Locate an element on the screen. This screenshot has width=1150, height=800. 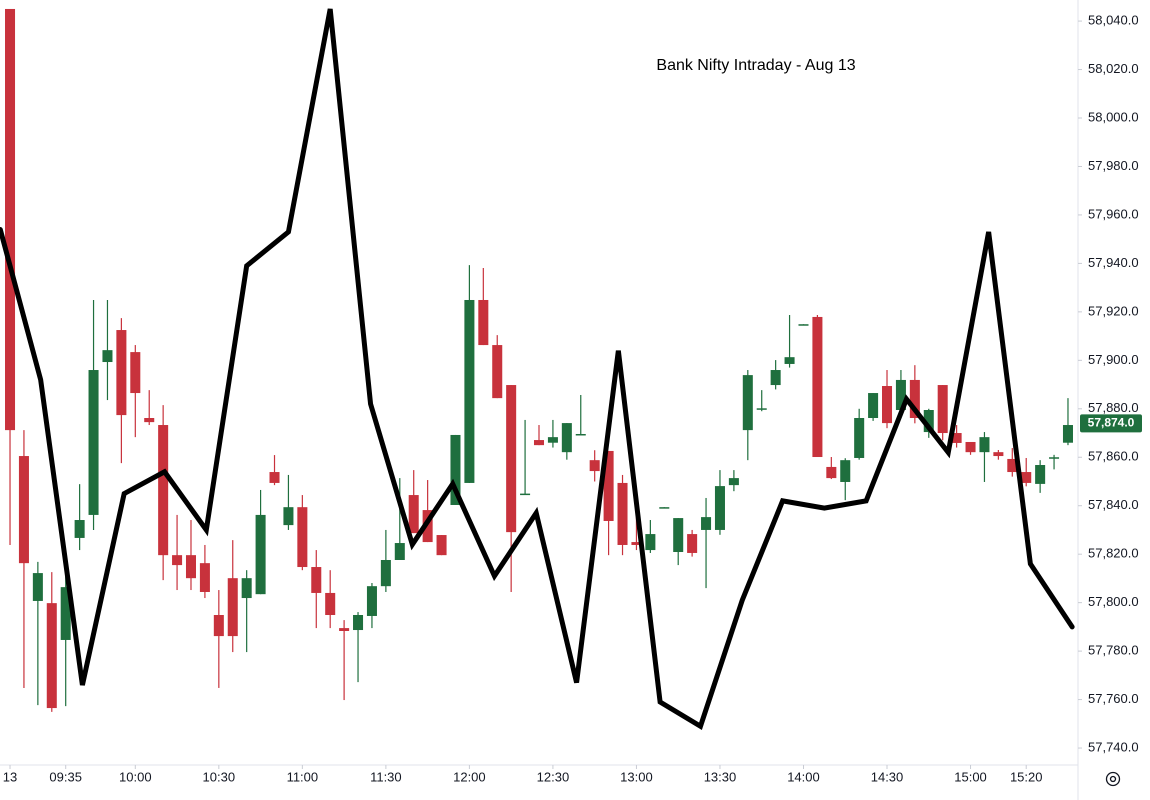
settings-icon-ring is located at coordinates (1113, 779).